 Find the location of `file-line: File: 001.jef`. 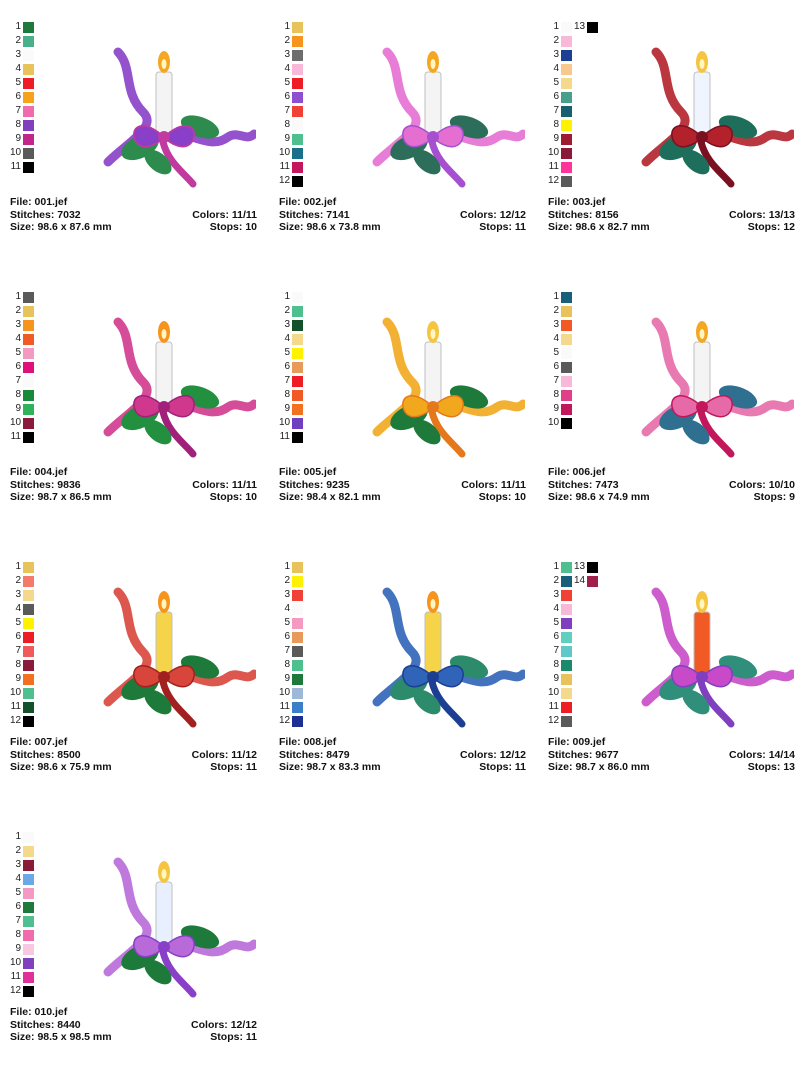

file-line: File: 001.jef is located at coordinates (133, 202).